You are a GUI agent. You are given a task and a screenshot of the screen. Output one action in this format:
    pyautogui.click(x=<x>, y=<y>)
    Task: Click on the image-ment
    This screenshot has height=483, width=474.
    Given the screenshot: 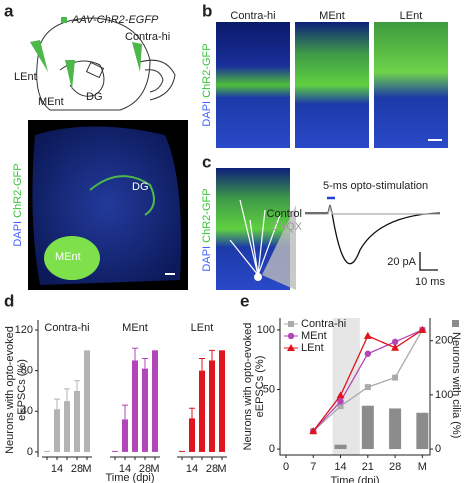 What is the action you would take?
    pyautogui.click(x=332, y=85)
    